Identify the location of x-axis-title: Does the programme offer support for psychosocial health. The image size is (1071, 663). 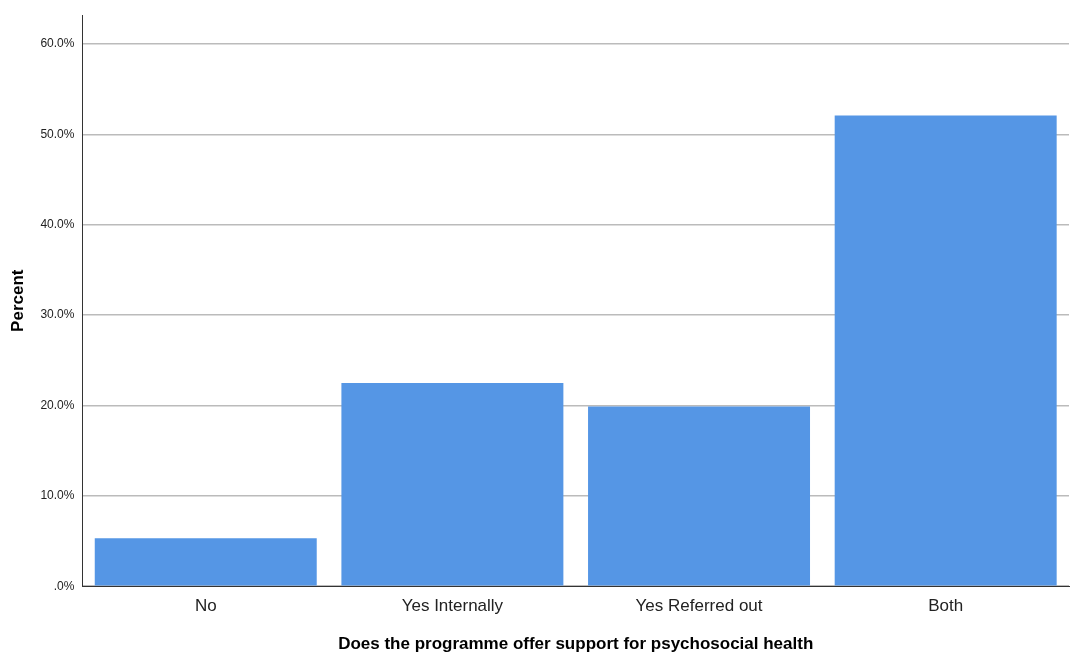
(576, 644).